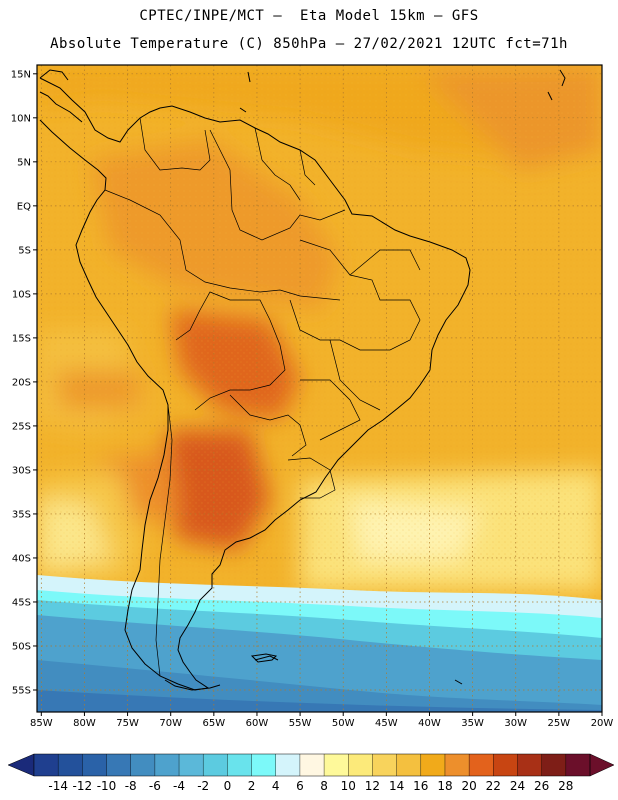  What do you see at coordinates (257, 723) in the screenshot?
I see `lon-tick-label: 60W` at bounding box center [257, 723].